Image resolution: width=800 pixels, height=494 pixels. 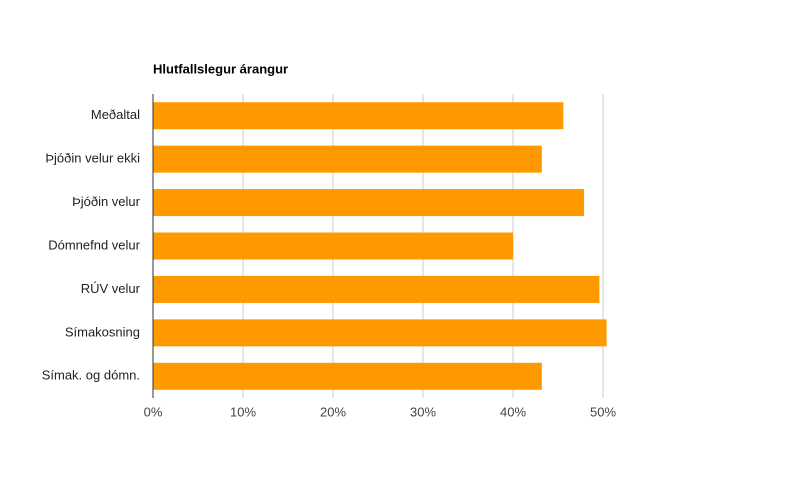 I want to click on x-tick-label: 30%, so click(x=423, y=411).